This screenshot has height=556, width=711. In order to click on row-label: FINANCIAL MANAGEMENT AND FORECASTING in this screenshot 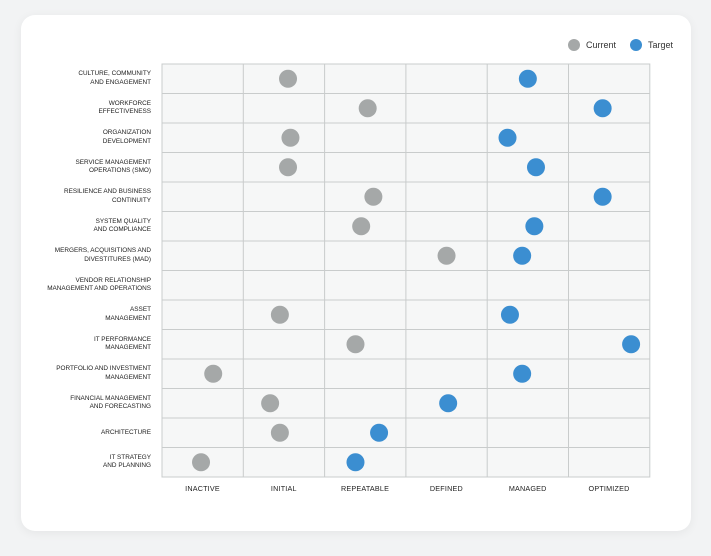, I will do `click(110, 402)`.